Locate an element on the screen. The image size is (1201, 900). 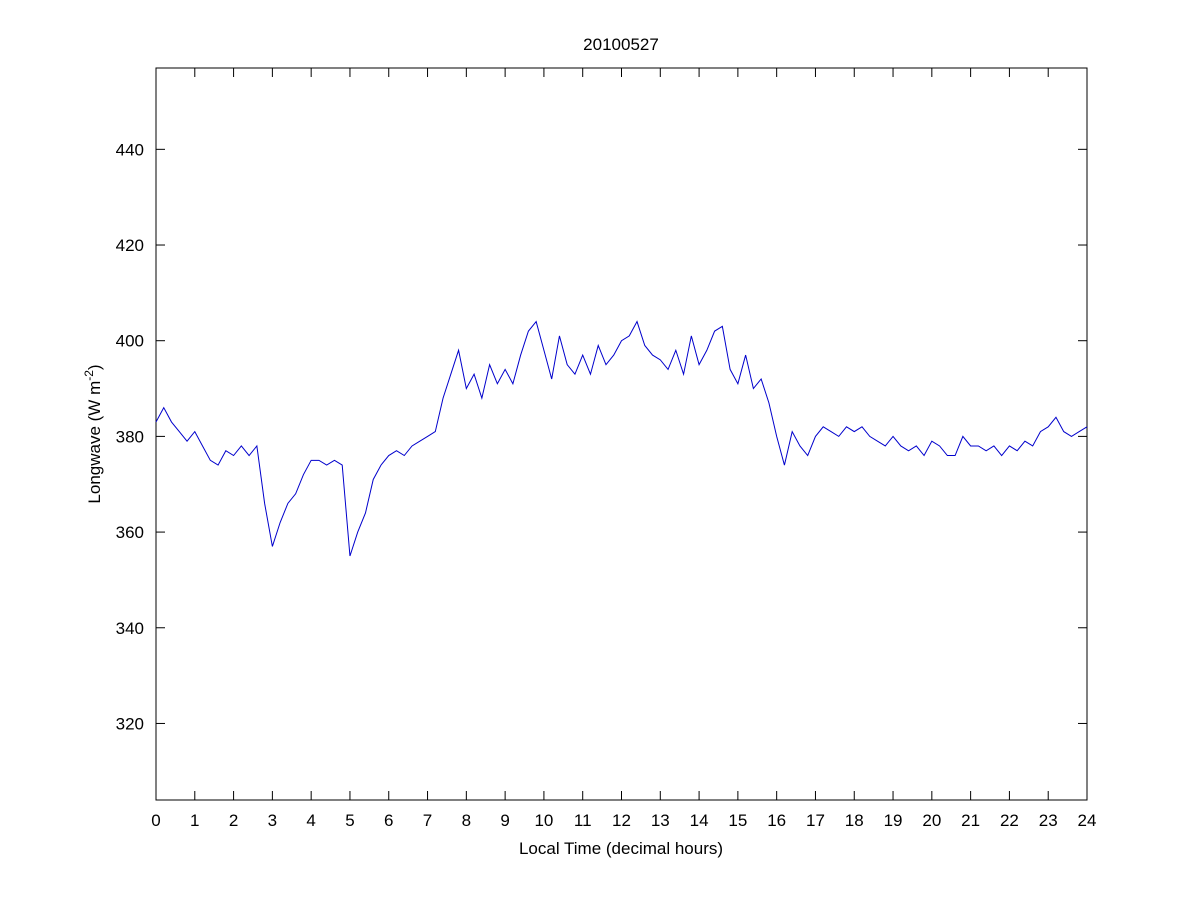
x-tick-label: 8 is located at coordinates (466, 820).